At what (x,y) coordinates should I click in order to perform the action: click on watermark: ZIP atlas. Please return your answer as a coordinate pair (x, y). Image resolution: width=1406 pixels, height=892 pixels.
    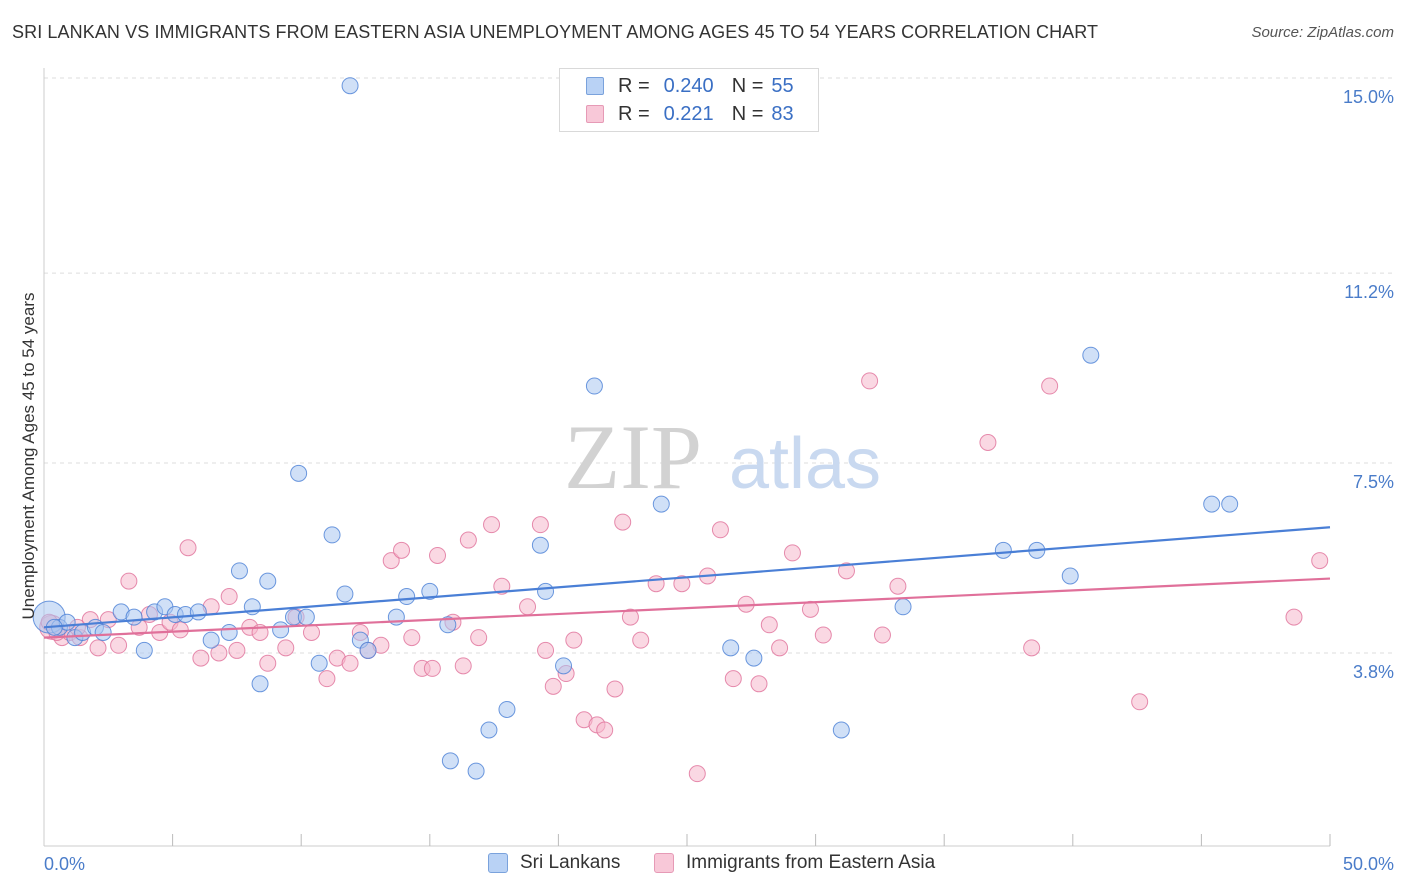
    Looking at the image, I should click on (722, 457).